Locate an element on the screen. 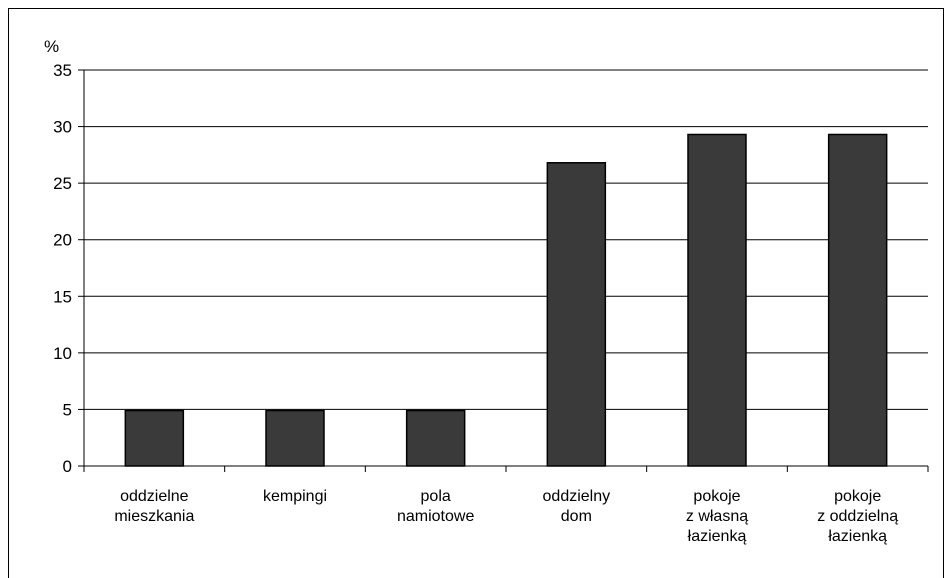  category-label-line: kempingi is located at coordinates (295, 496).